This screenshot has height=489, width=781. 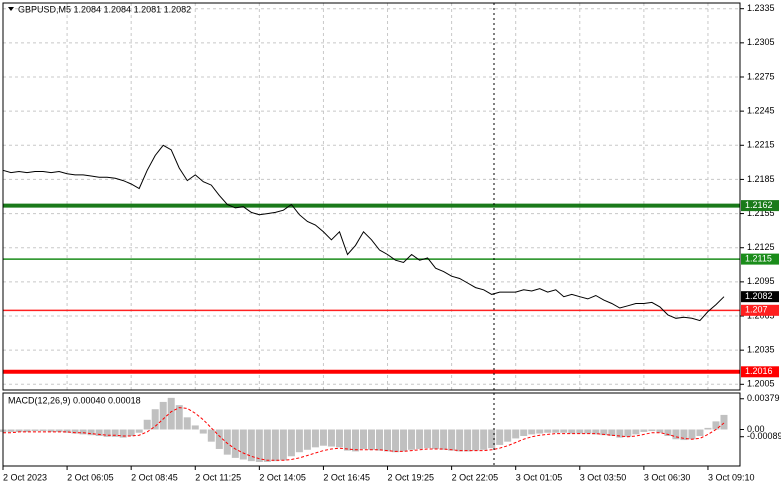 What do you see at coordinates (761, 247) in the screenshot?
I see `y-tick-label: 1.2125` at bounding box center [761, 247].